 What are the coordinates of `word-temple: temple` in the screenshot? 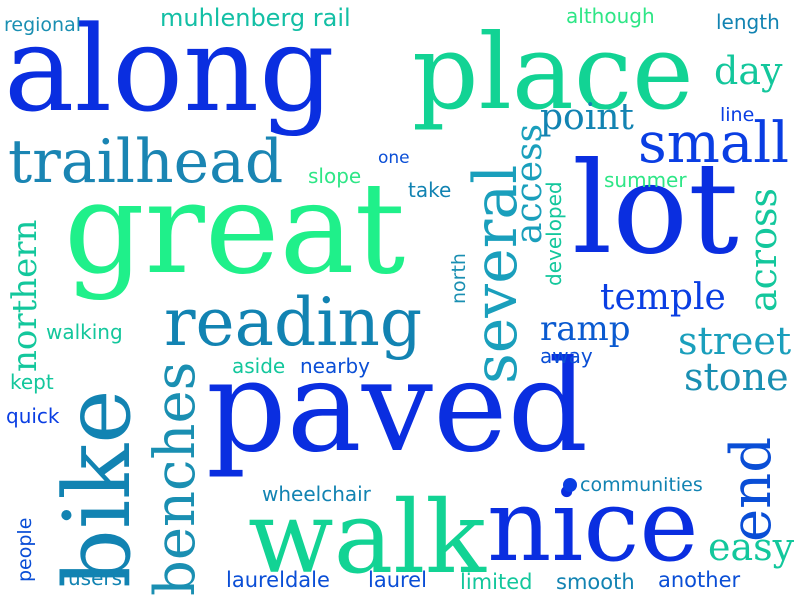 It's located at (663, 297).